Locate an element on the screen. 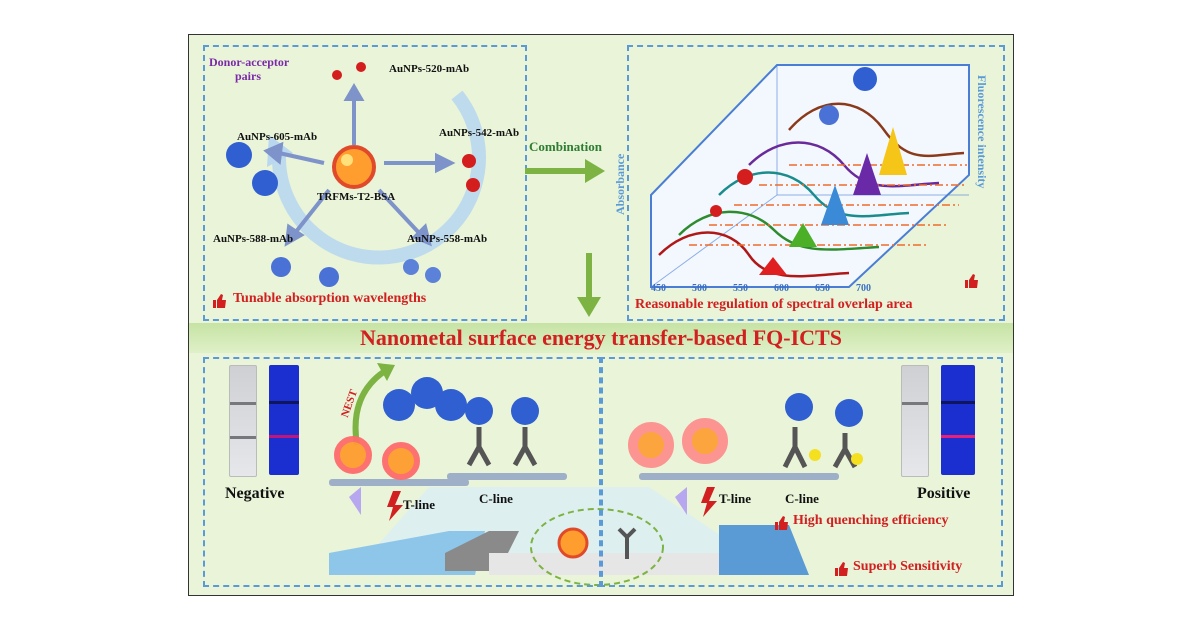 Image resolution: width=1200 pixels, height=628 pixels. trfm-particle is located at coordinates (354, 167).